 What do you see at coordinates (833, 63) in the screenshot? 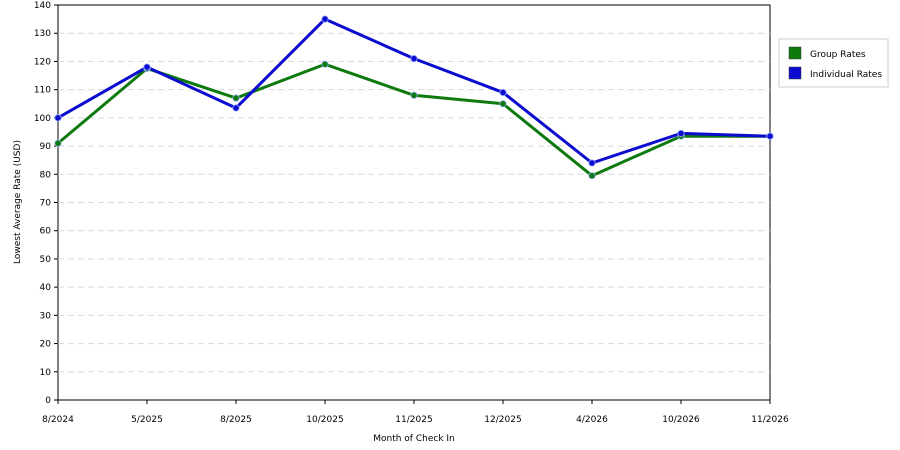
I see `legend: Group Rates Individual Rates` at bounding box center [833, 63].